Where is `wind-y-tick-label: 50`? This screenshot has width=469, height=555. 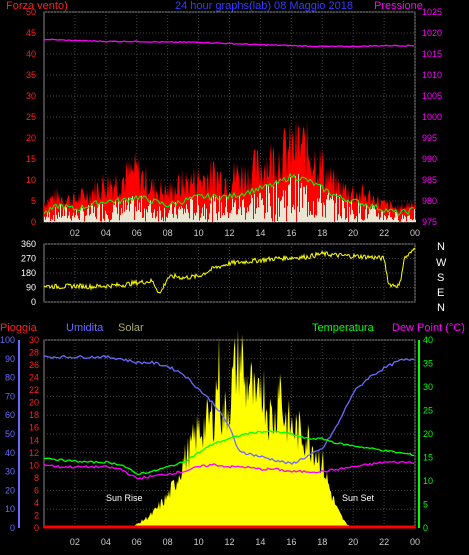 wind-y-tick-label: 50 is located at coordinates (31, 12).